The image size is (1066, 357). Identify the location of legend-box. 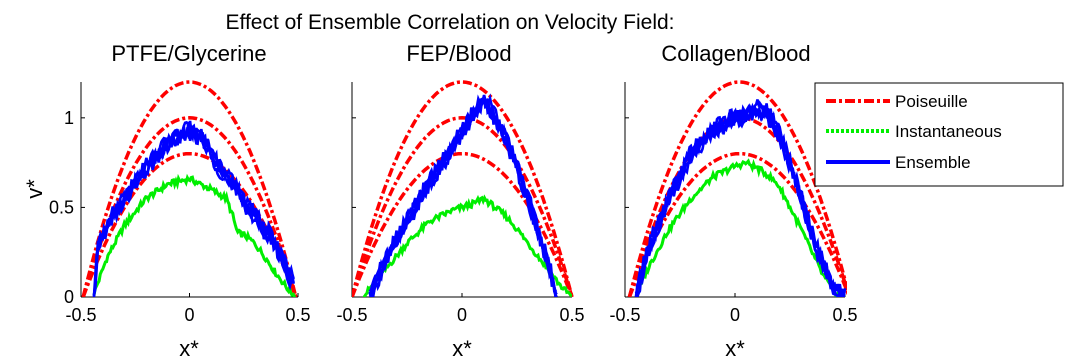
(939, 134).